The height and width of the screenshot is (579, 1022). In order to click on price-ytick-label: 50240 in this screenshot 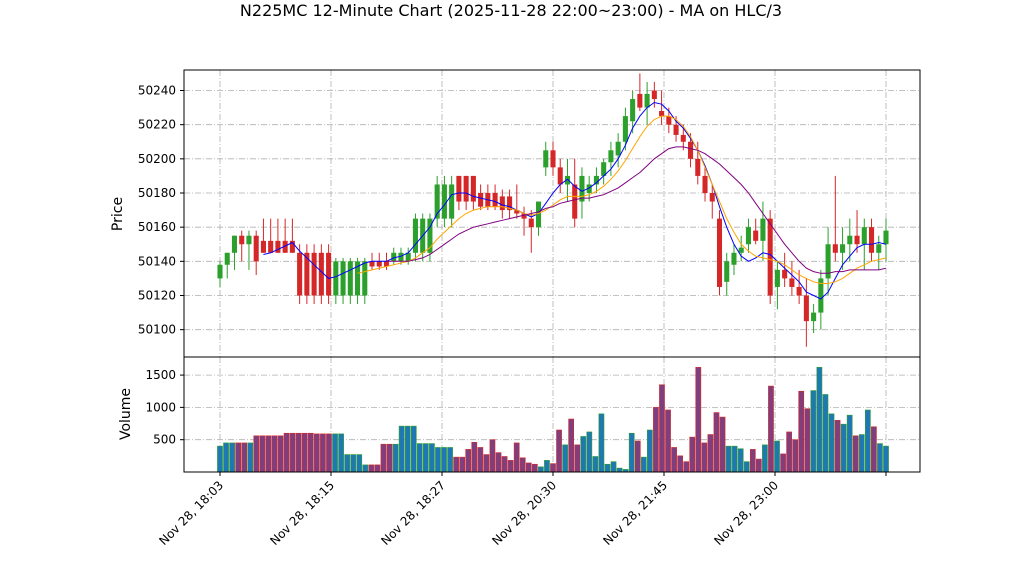, I will do `click(157, 91)`.